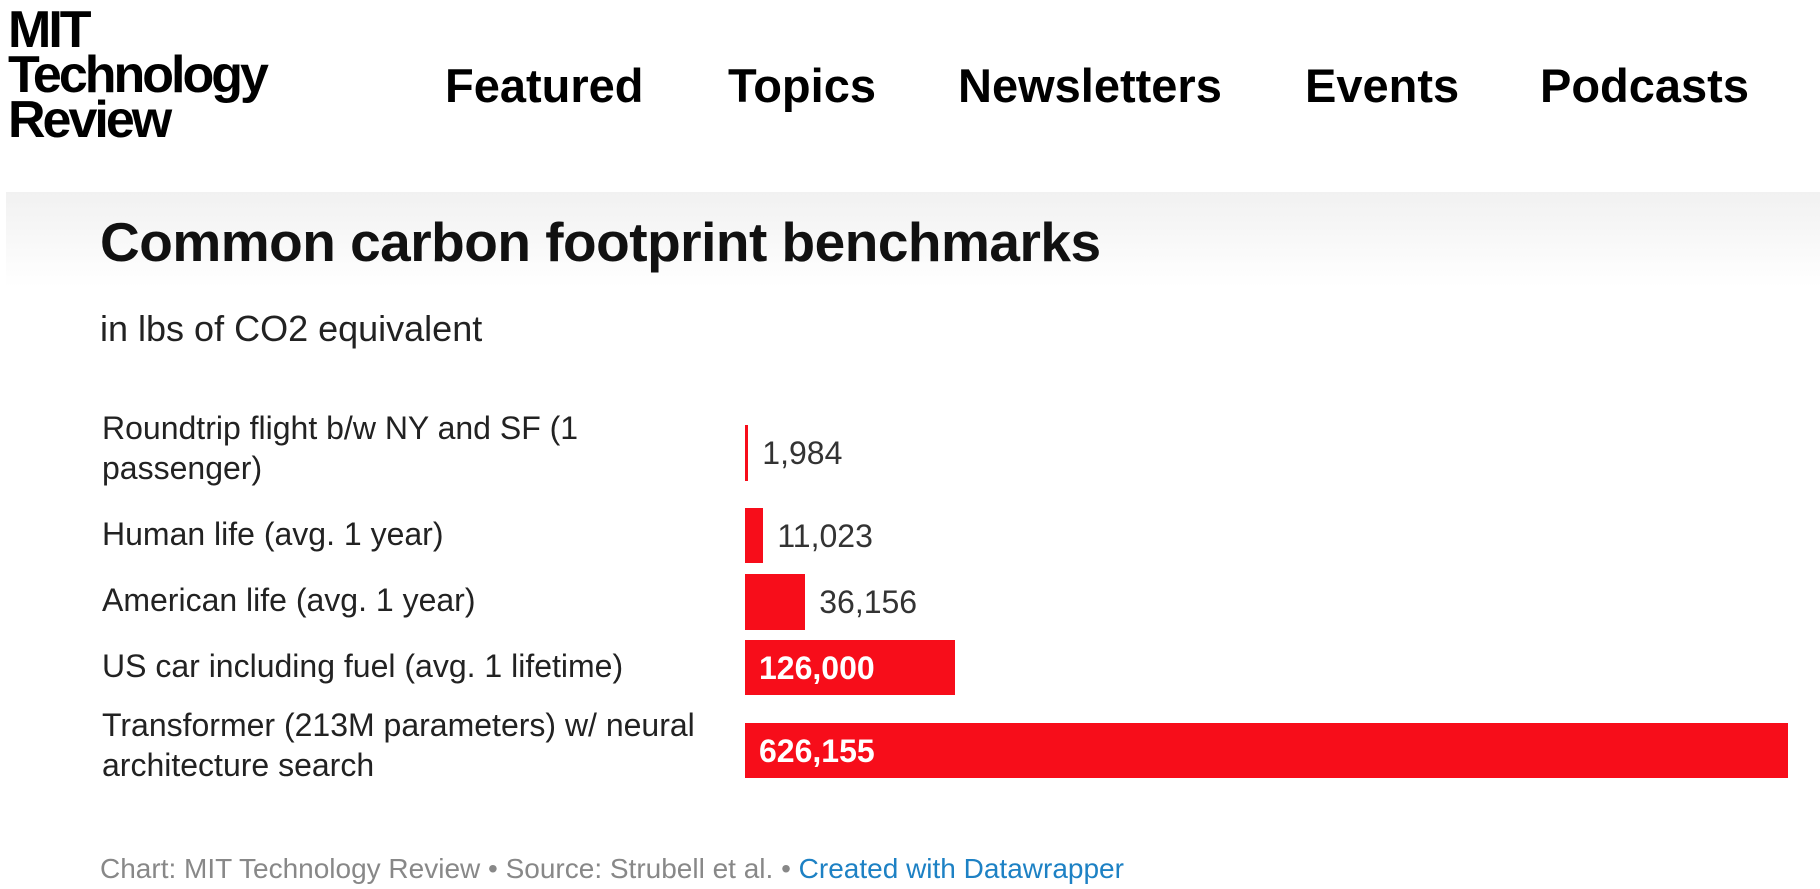 This screenshot has height=889, width=1820. I want to click on logo-line-3: Review, so click(90, 120).